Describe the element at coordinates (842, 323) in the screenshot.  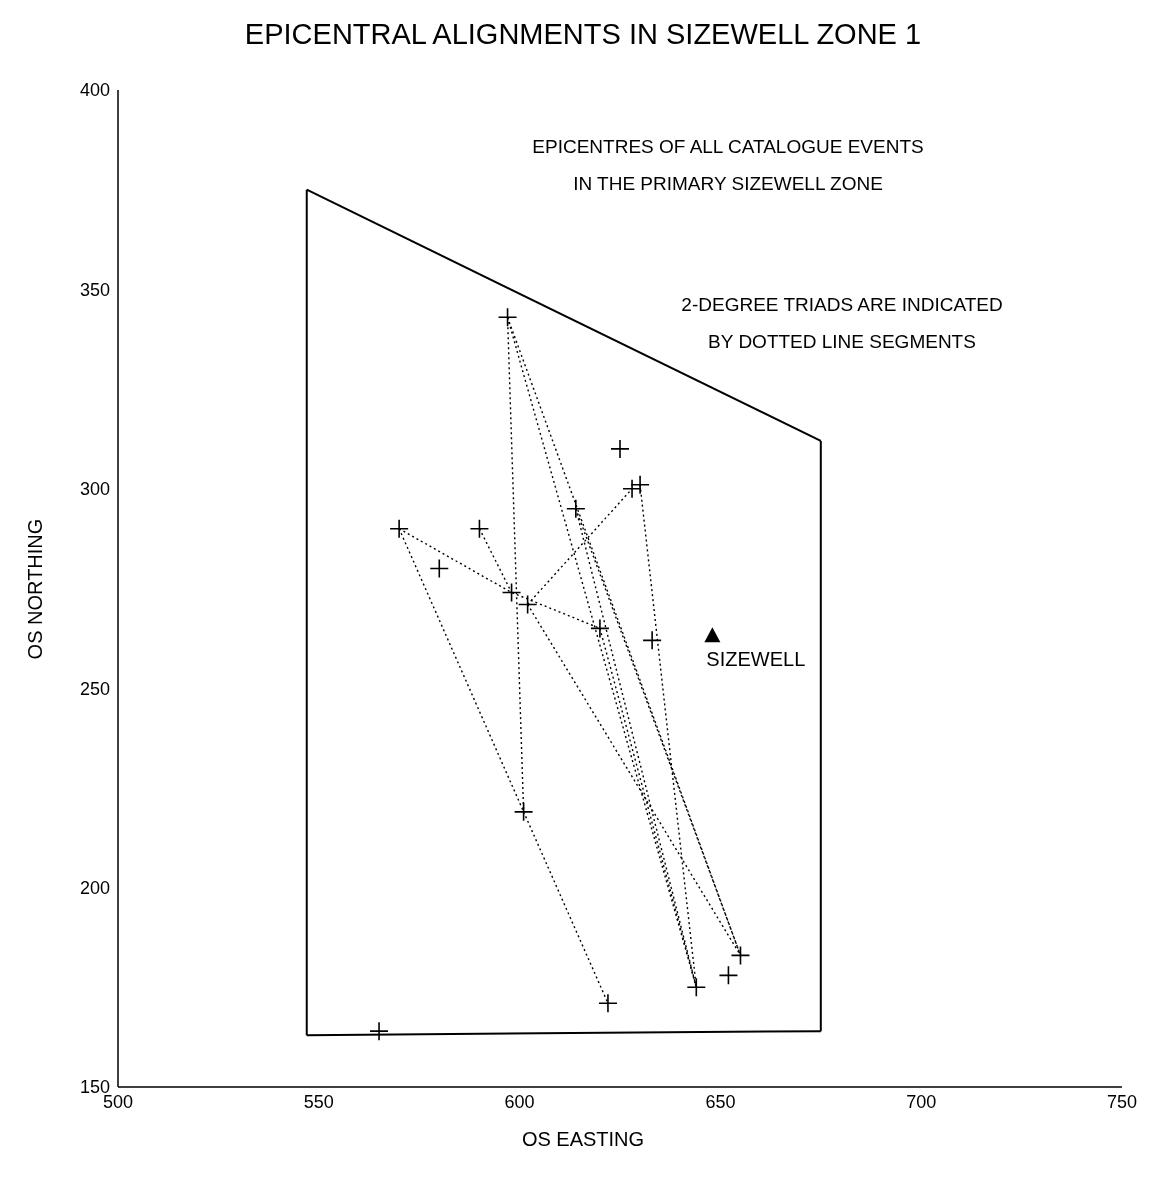
I see `annotation: 2-DEGREE TRIADS ARE INDICATED BY DOTTED LINE SEGMENTS` at that location.